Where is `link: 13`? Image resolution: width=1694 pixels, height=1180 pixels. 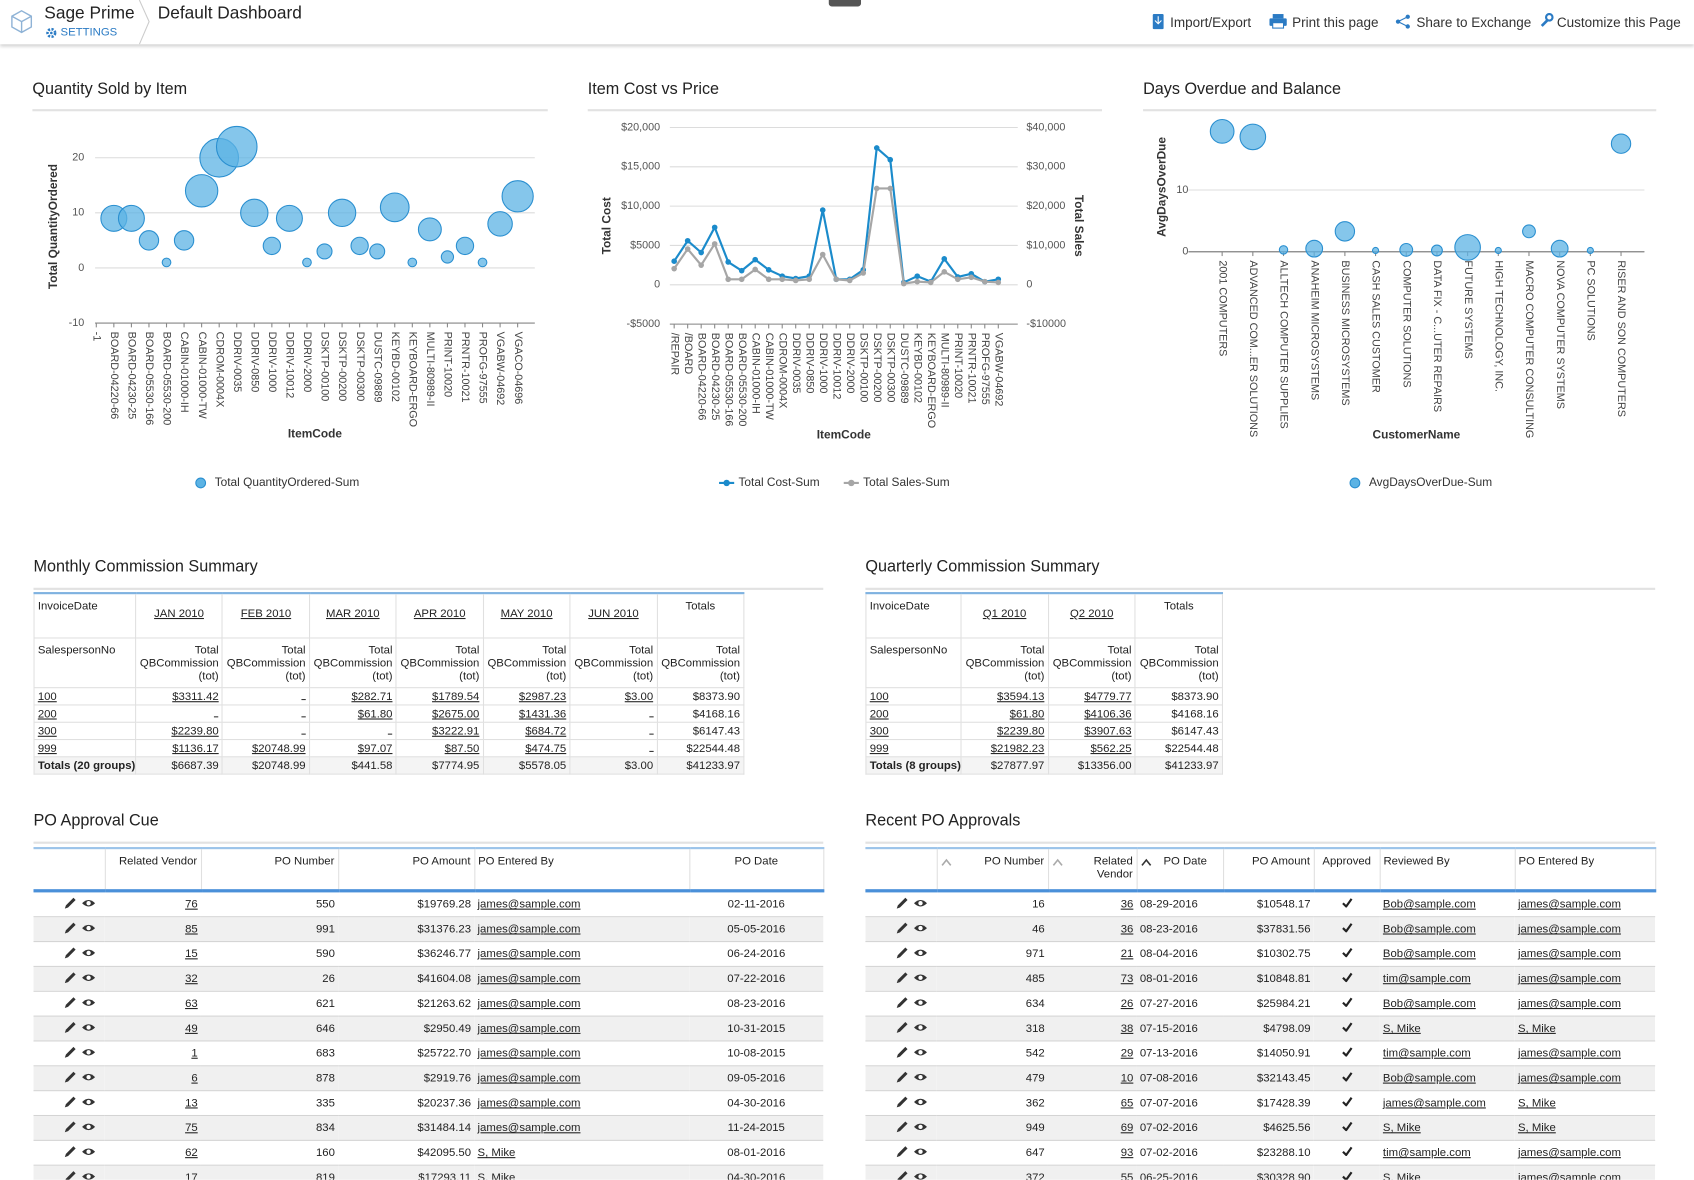
link: 13 is located at coordinates (191, 1103).